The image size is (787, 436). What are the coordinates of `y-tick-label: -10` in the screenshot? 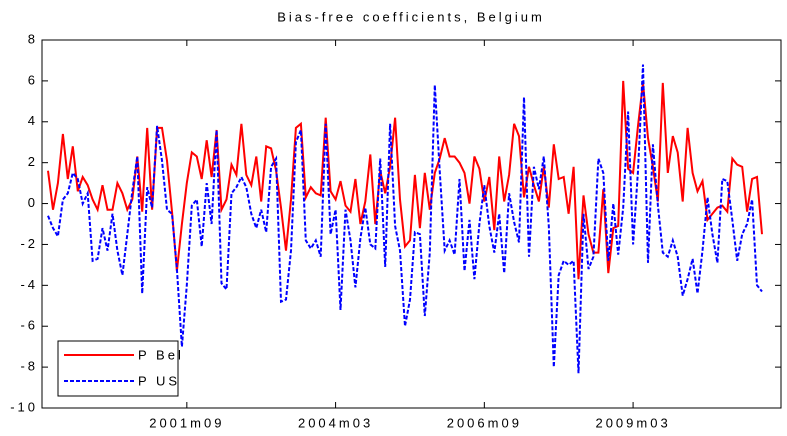 It's located at (24, 406).